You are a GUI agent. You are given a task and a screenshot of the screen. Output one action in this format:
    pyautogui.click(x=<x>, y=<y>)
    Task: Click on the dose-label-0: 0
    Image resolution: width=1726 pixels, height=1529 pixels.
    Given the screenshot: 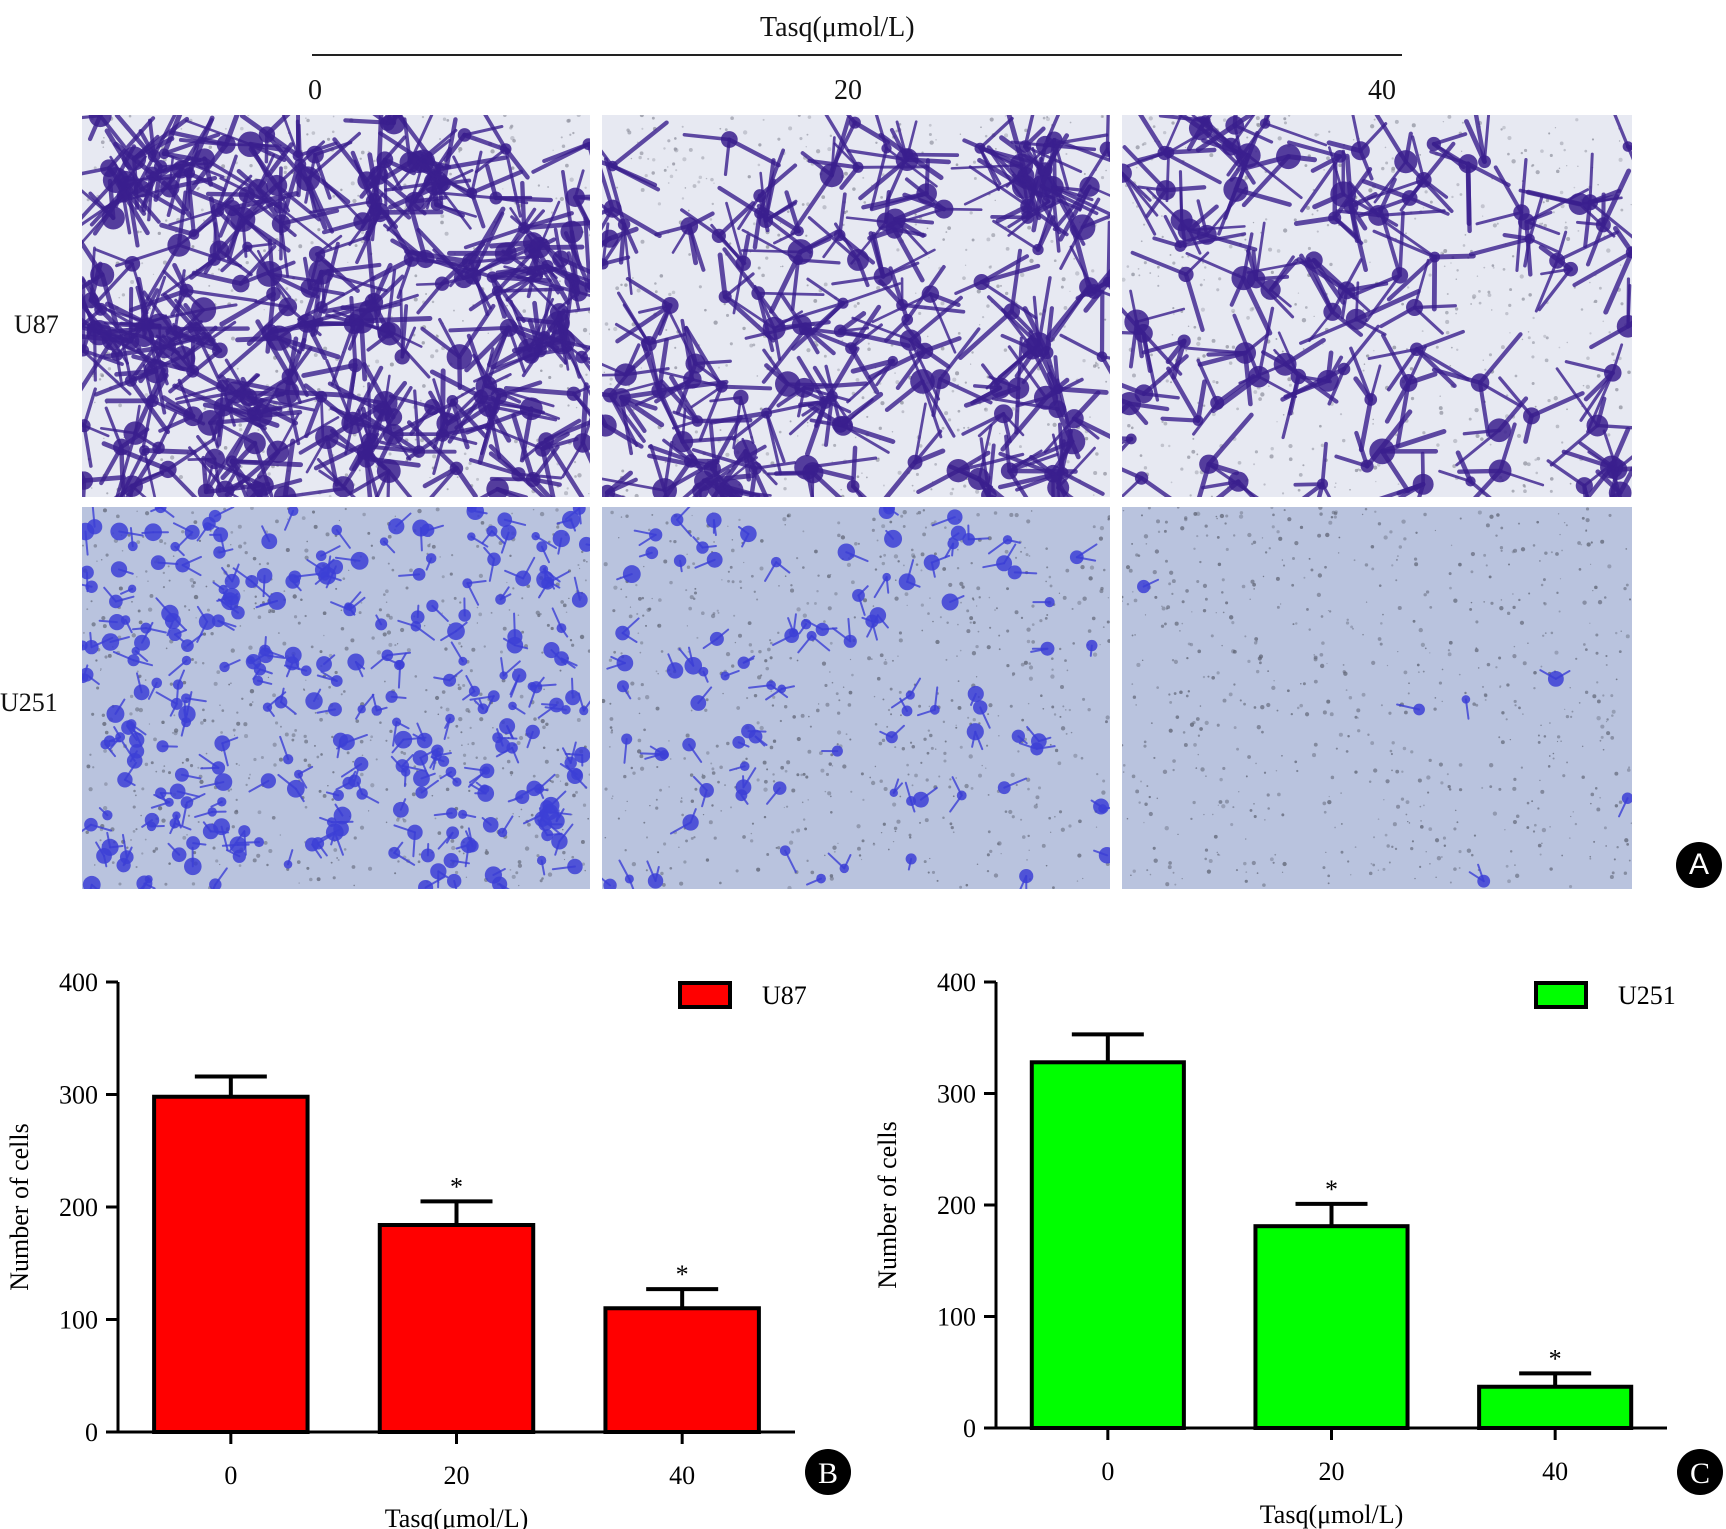 What is the action you would take?
    pyautogui.click(x=315, y=90)
    